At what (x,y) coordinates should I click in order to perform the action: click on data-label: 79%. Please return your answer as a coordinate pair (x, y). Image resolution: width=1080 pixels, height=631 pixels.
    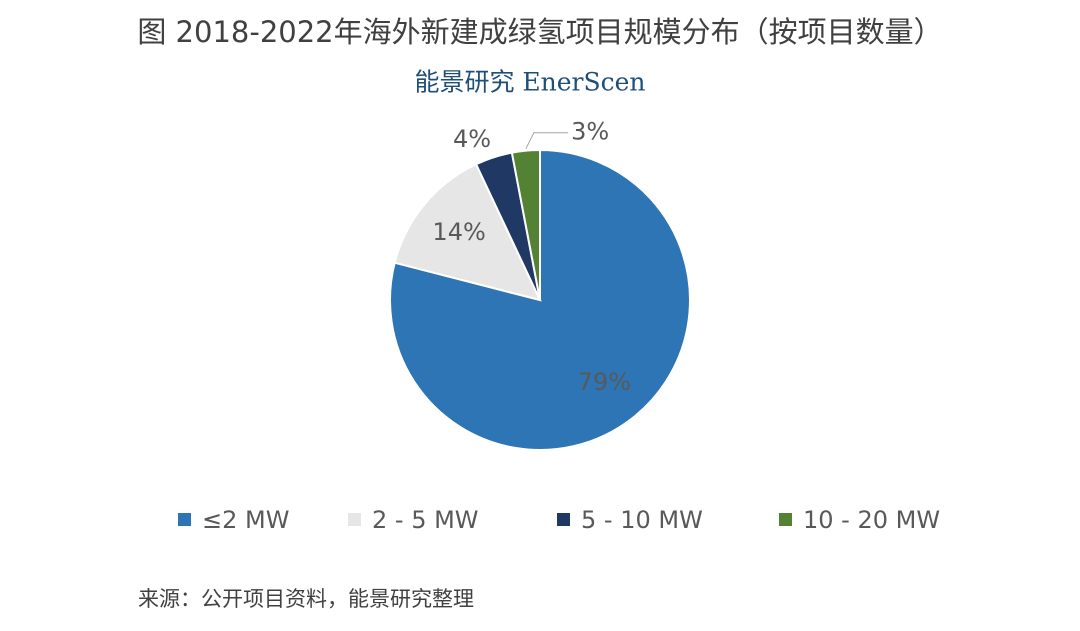
    Looking at the image, I should click on (604, 382).